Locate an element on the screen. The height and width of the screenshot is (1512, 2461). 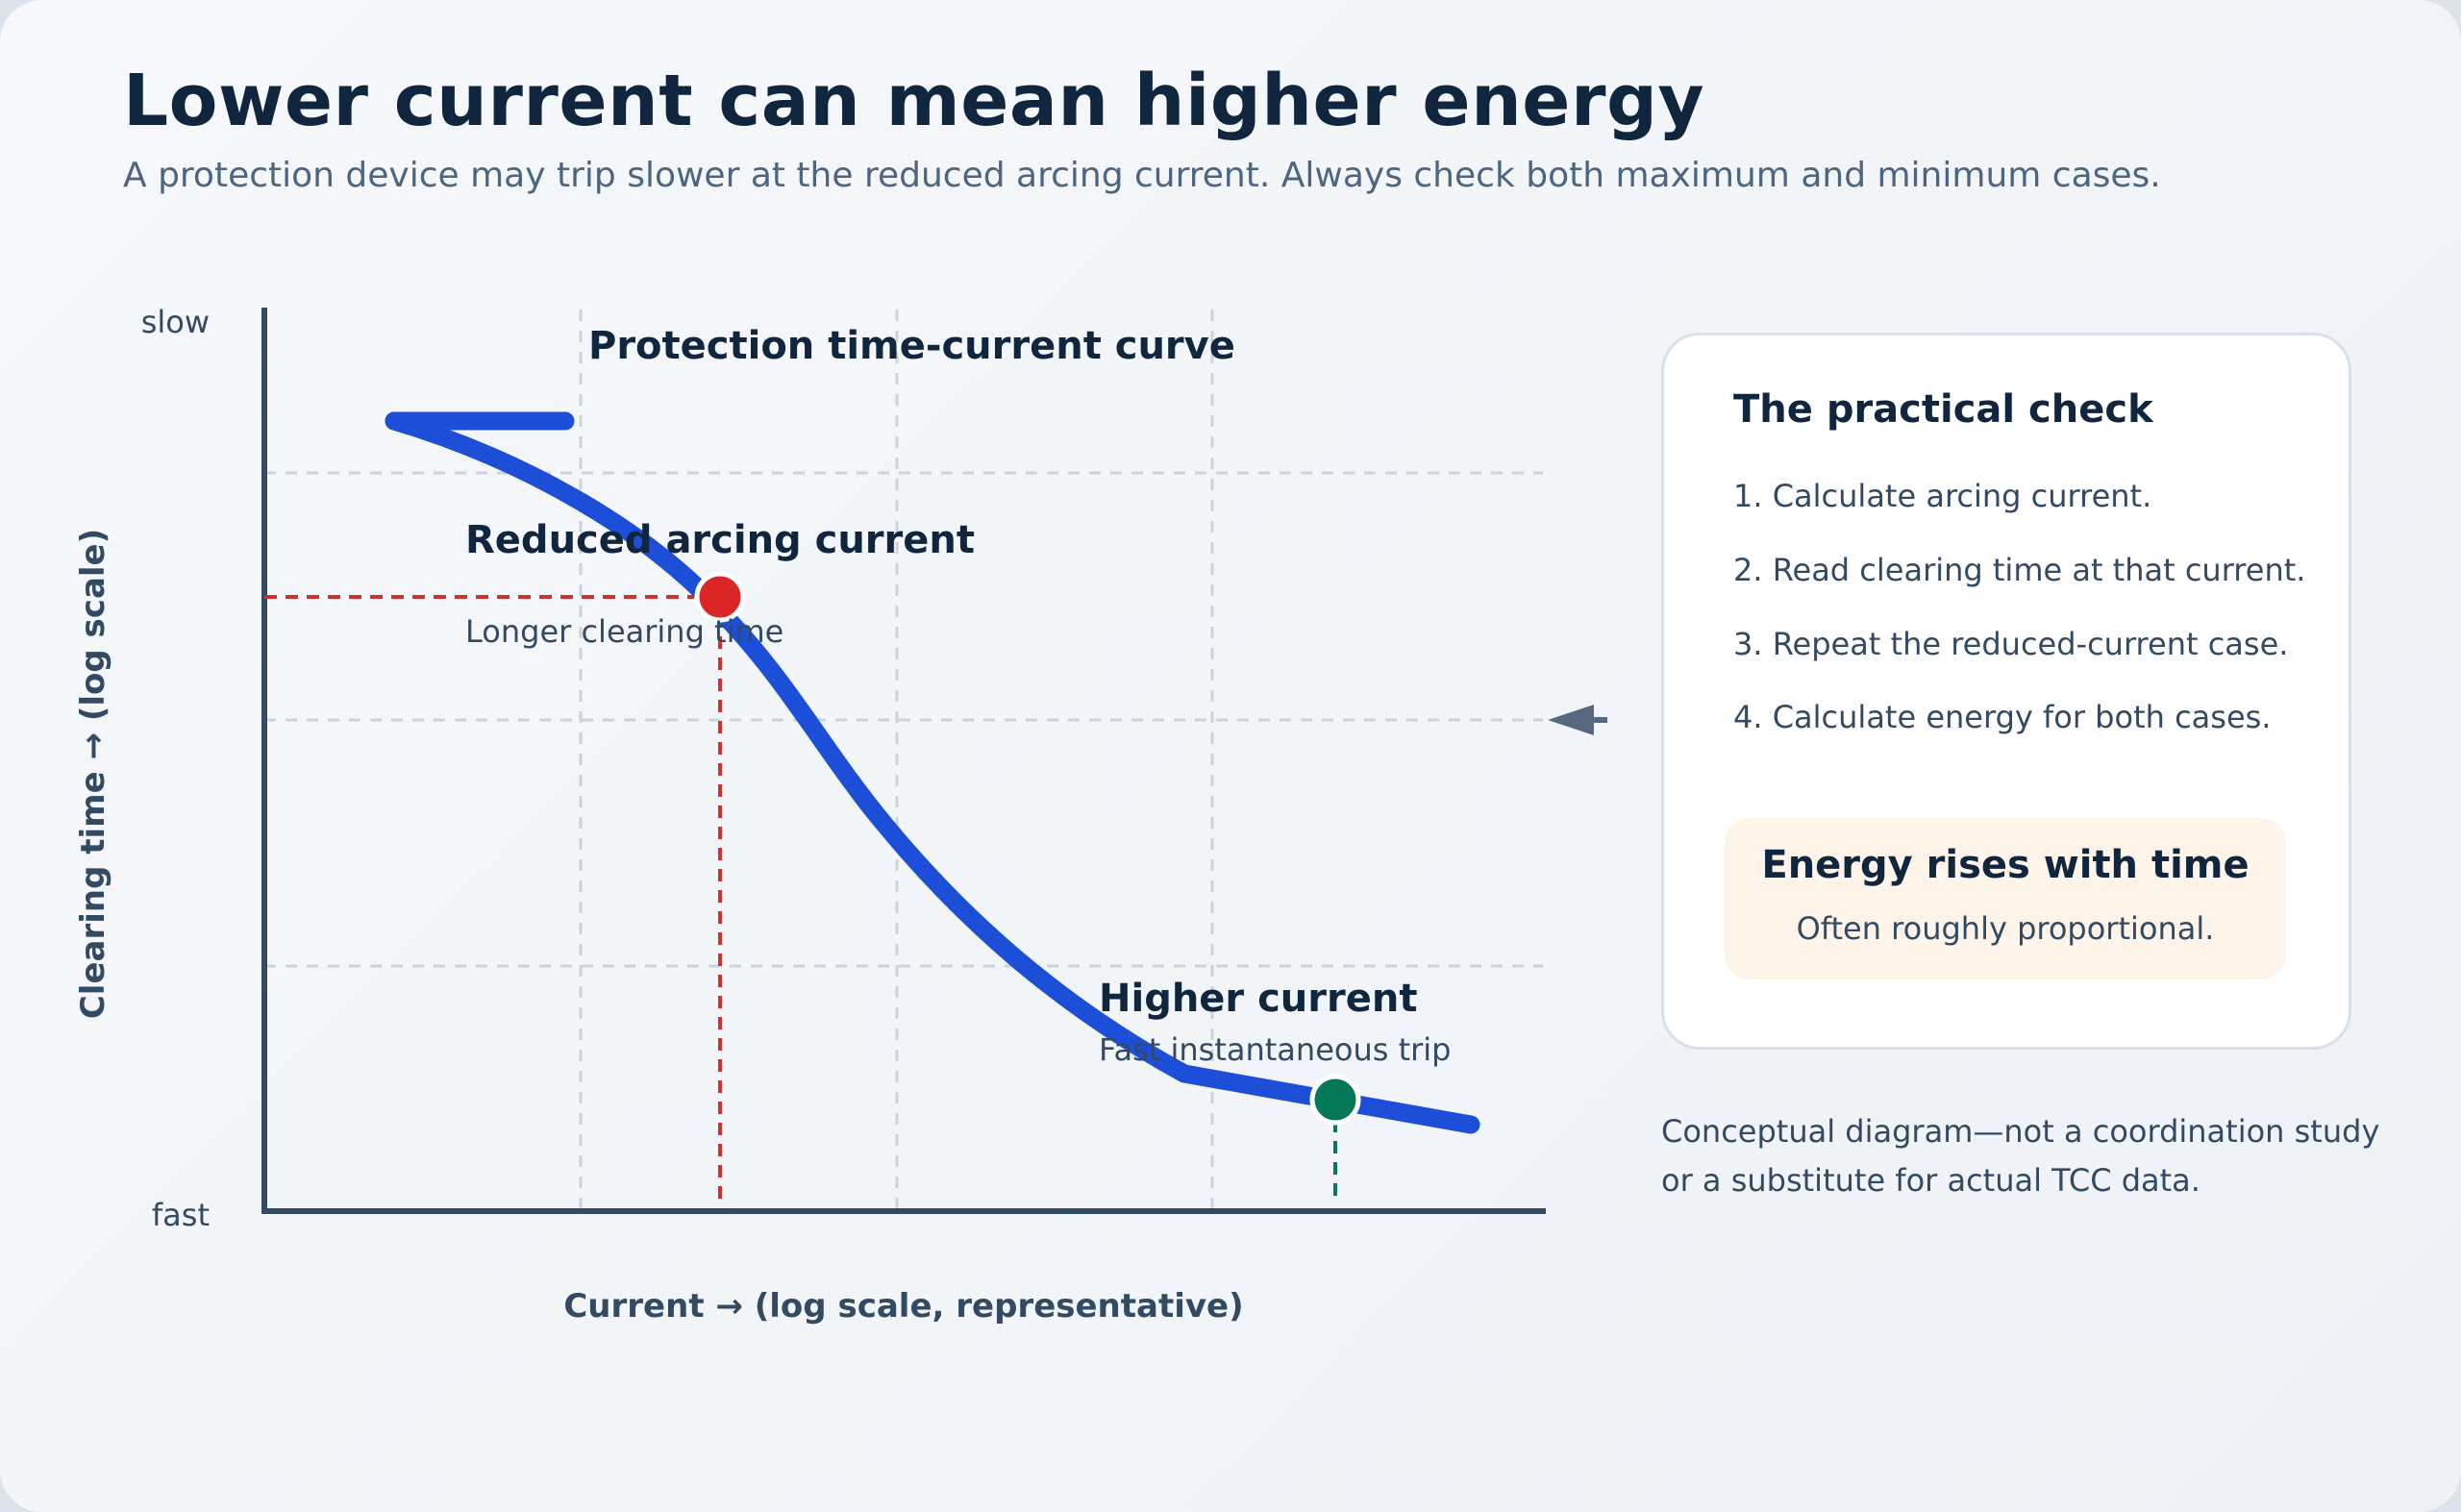
curve-title: Protection time-current curve is located at coordinates (911, 346).